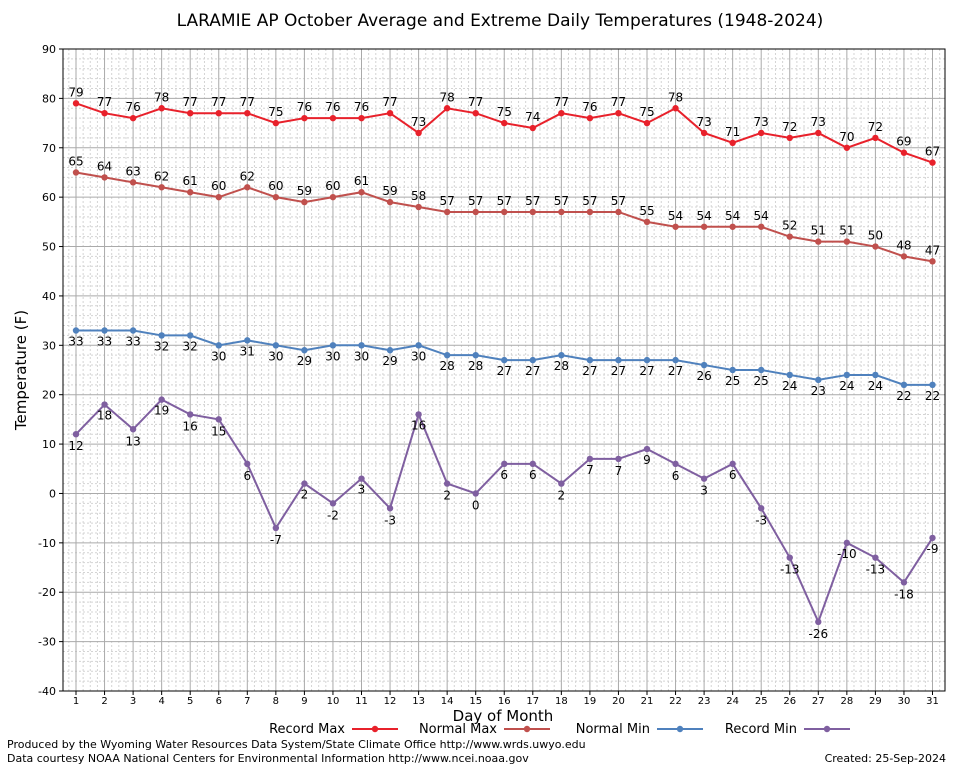 The width and height of the screenshot is (954, 768). I want to click on legend-label: Record Min, so click(761, 729).